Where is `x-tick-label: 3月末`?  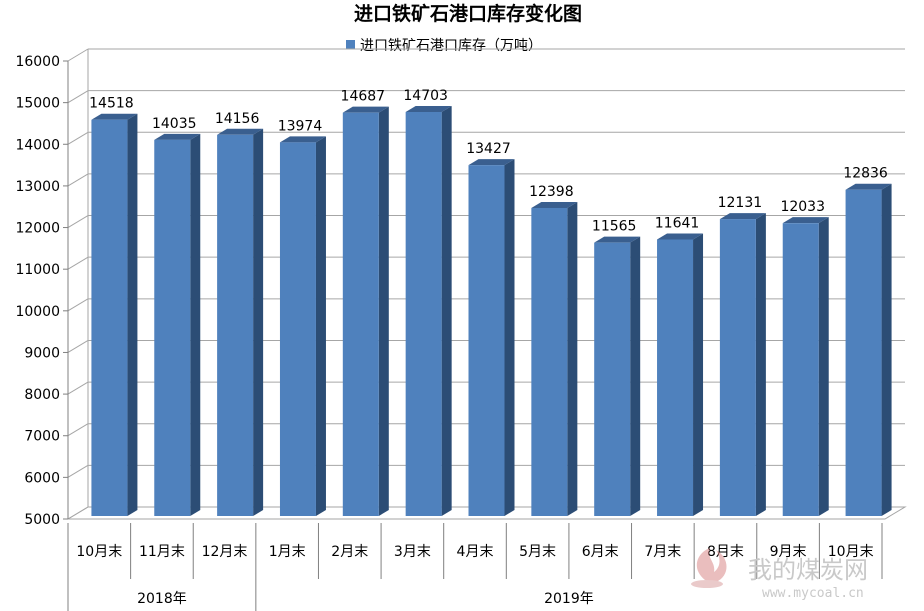
x-tick-label: 3月末 is located at coordinates (412, 552).